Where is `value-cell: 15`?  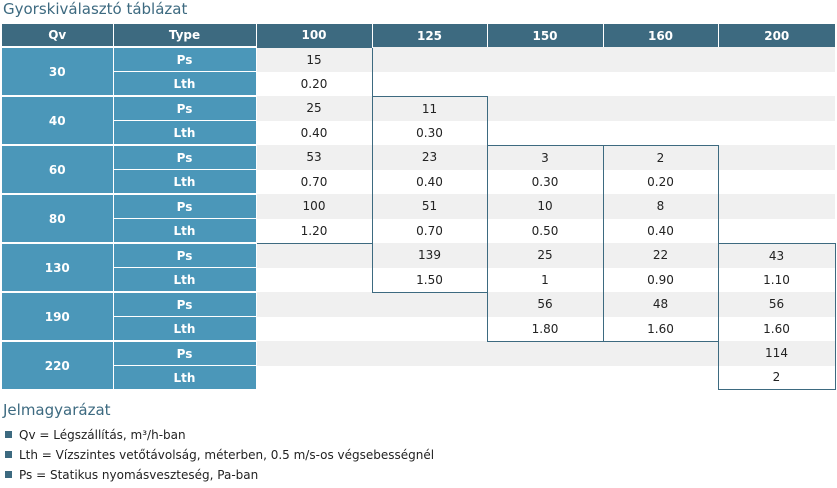 value-cell: 15 is located at coordinates (314, 59).